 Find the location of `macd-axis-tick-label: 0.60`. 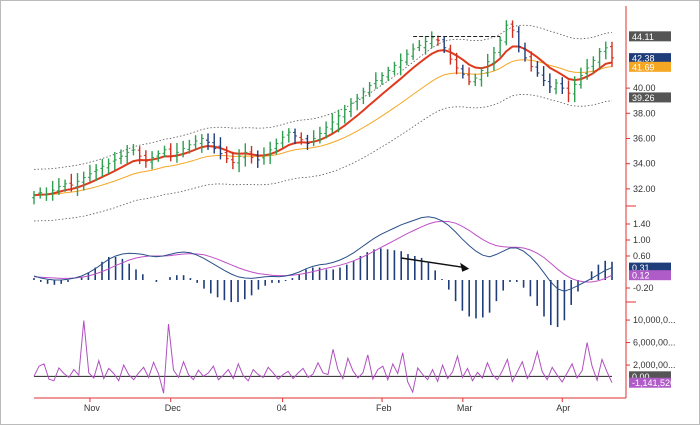

macd-axis-tick-label: 0.60 is located at coordinates (642, 256).